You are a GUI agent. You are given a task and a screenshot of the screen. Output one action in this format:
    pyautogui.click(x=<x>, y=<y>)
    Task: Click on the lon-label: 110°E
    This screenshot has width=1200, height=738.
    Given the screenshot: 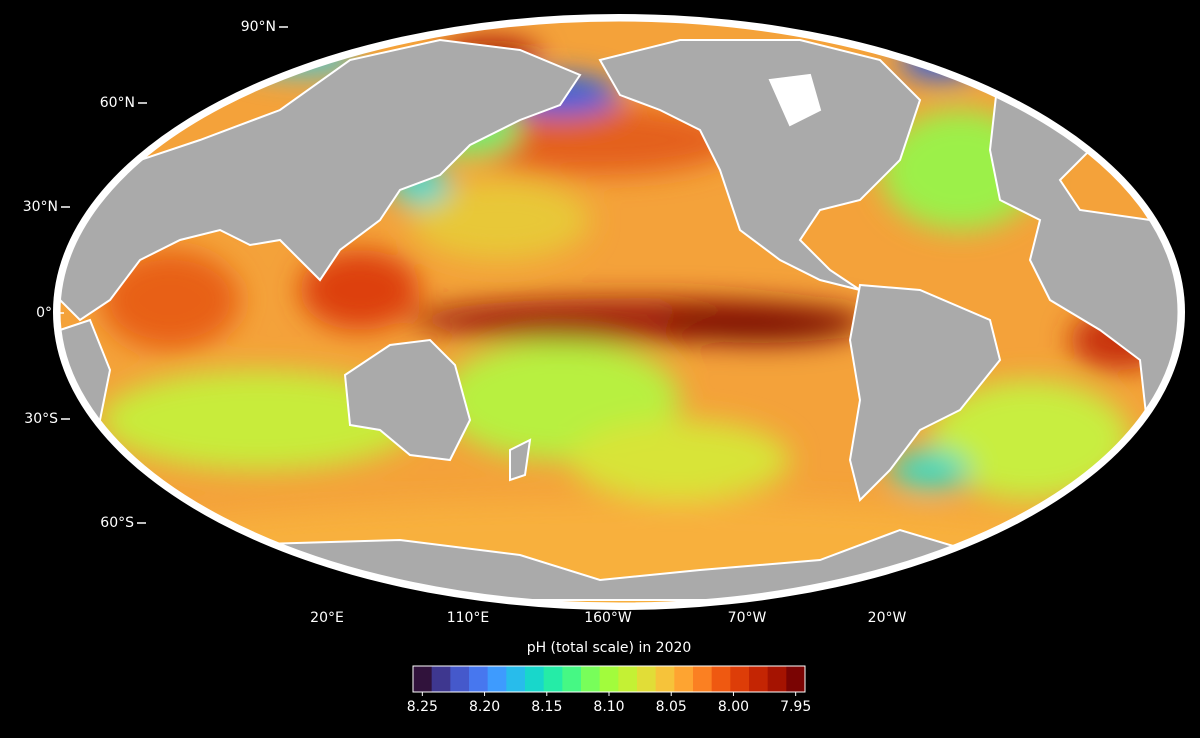 What is the action you would take?
    pyautogui.click(x=468, y=618)
    